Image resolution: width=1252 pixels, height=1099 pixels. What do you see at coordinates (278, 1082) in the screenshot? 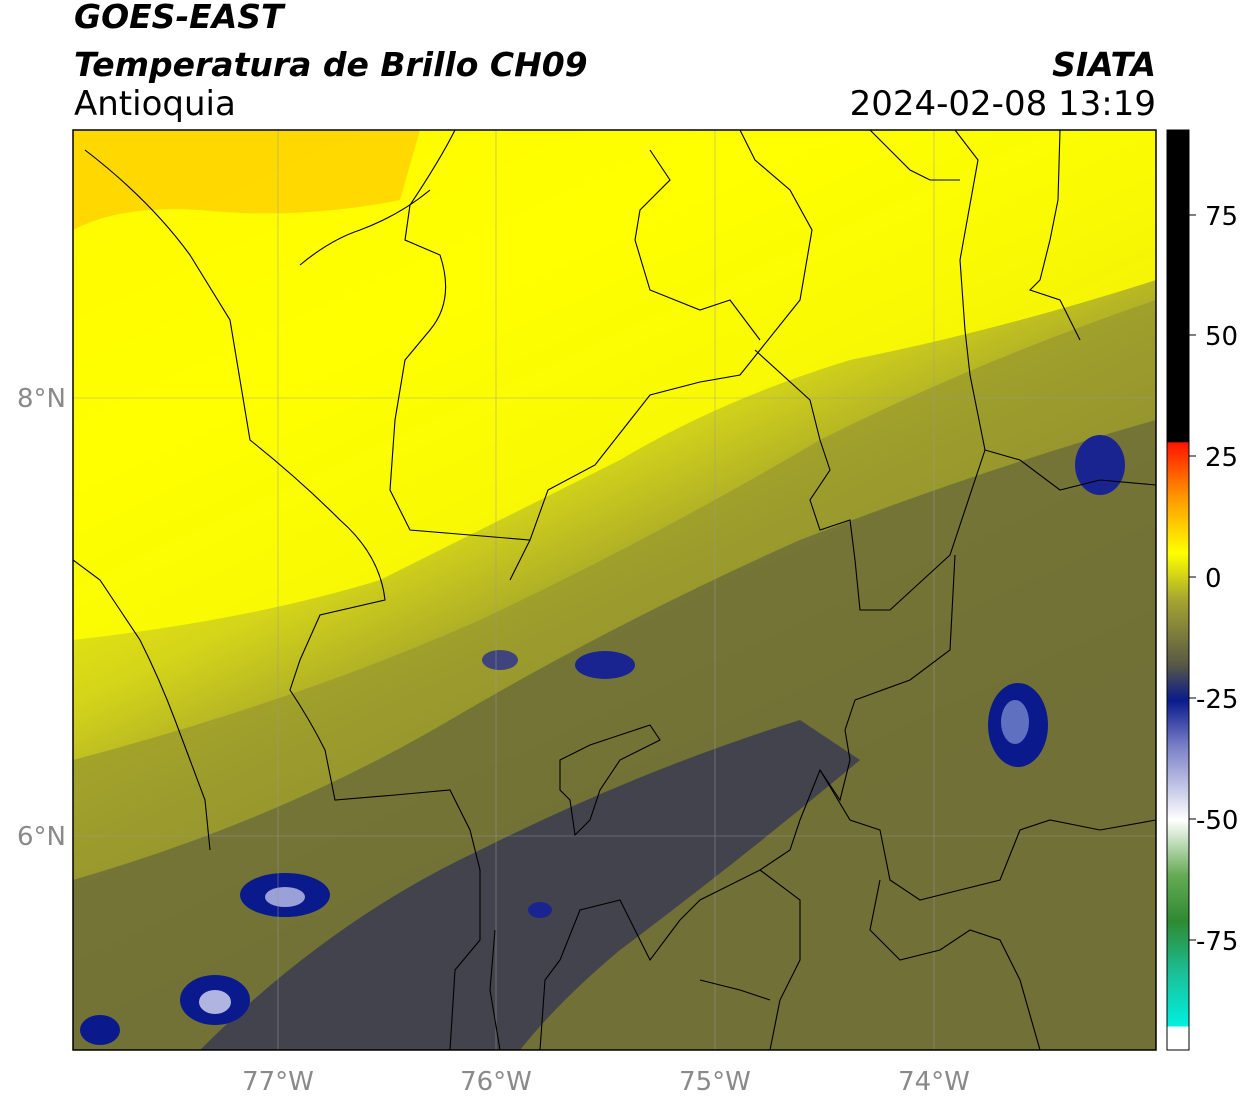
I see `lon-label-77w: 77°W` at bounding box center [278, 1082].